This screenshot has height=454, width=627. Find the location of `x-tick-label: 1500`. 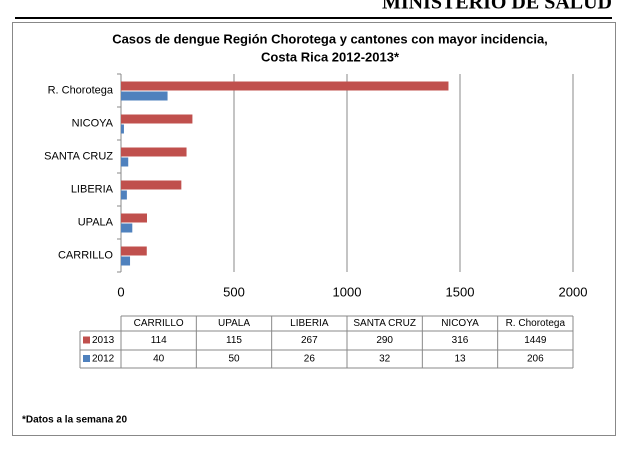

x-tick-label: 1500 is located at coordinates (460, 291).